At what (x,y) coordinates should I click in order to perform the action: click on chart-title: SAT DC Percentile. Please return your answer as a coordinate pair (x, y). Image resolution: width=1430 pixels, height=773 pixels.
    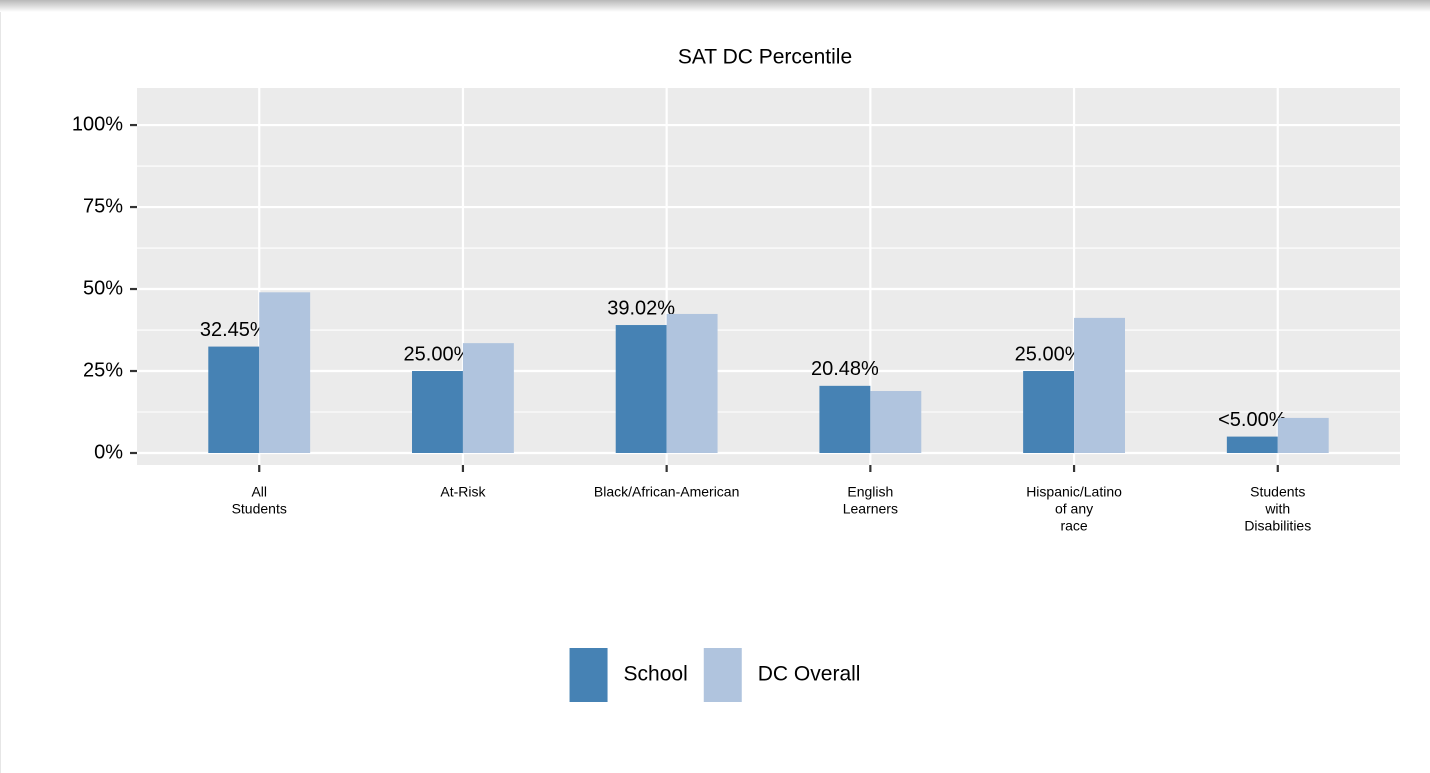
    Looking at the image, I should click on (765, 57).